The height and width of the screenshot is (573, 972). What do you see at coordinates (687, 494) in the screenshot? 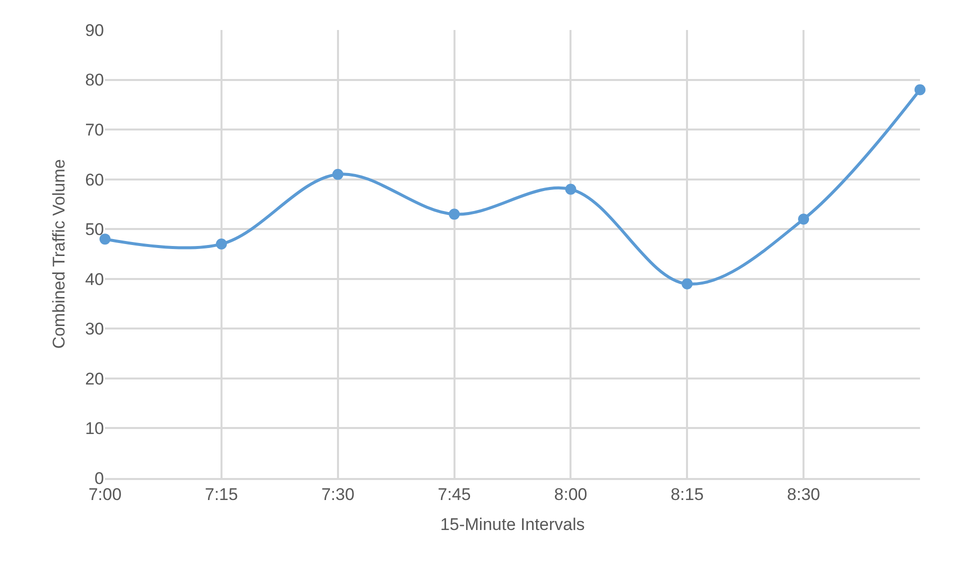
I see `x-tick-label: 8:15` at bounding box center [687, 494].